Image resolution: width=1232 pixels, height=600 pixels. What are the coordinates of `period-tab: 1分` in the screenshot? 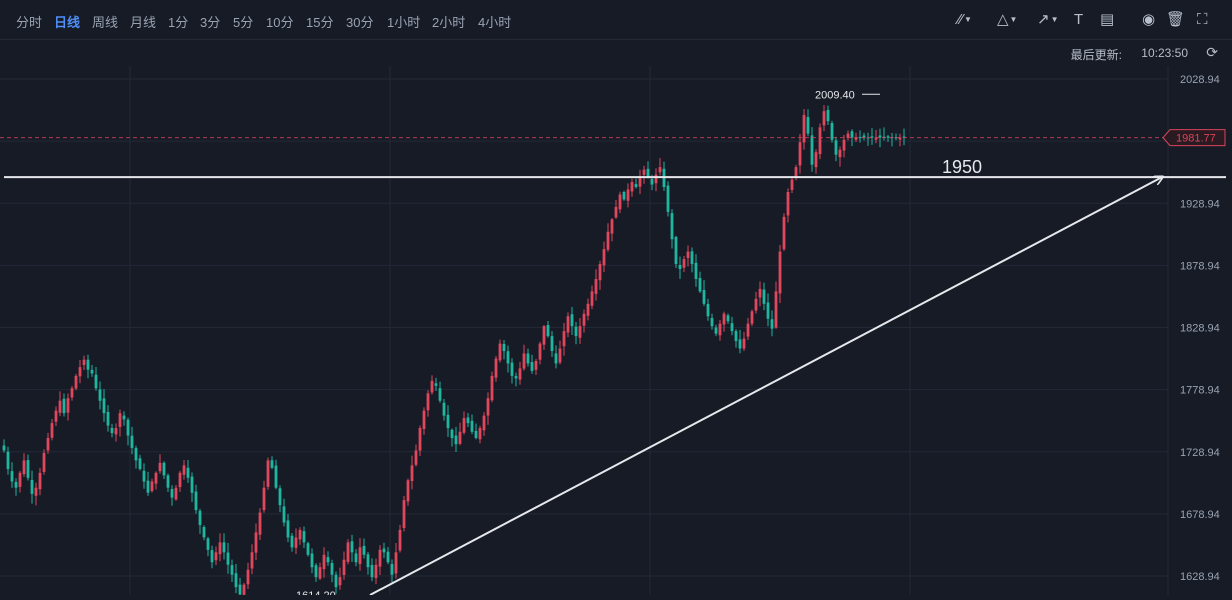 It's located at (178, 22).